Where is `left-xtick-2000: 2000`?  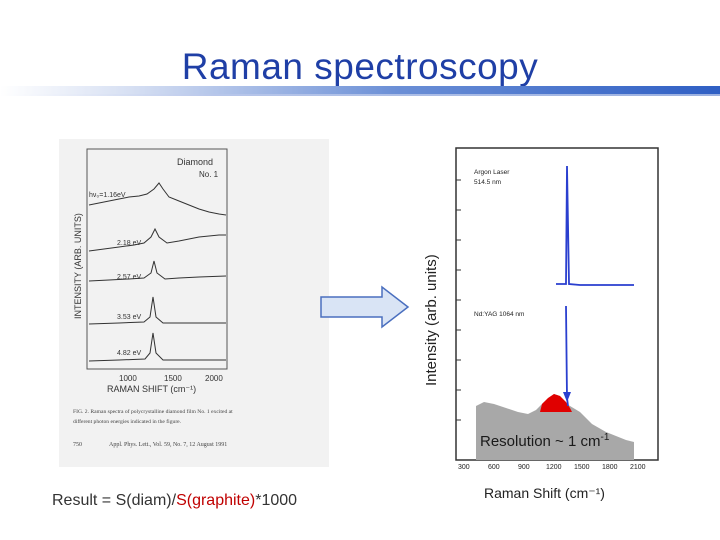
left-xtick-2000: 2000 is located at coordinates (214, 378).